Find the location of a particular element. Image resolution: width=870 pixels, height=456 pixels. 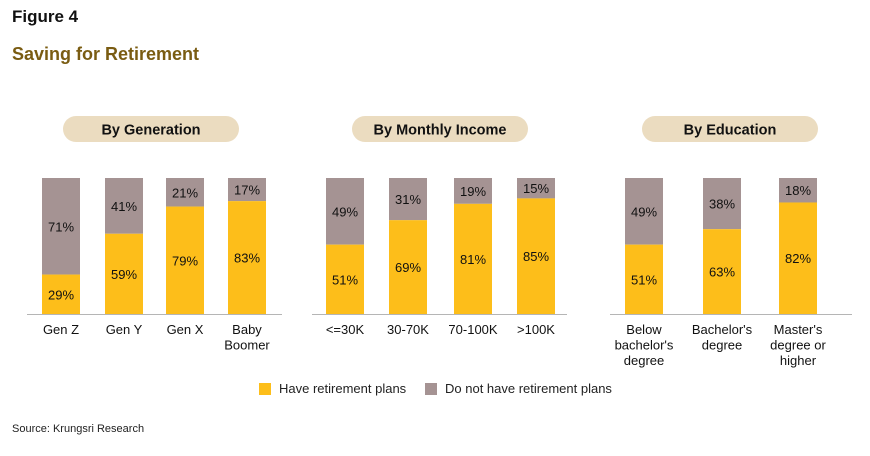

panel-title-0: By Generation is located at coordinates (150, 131).